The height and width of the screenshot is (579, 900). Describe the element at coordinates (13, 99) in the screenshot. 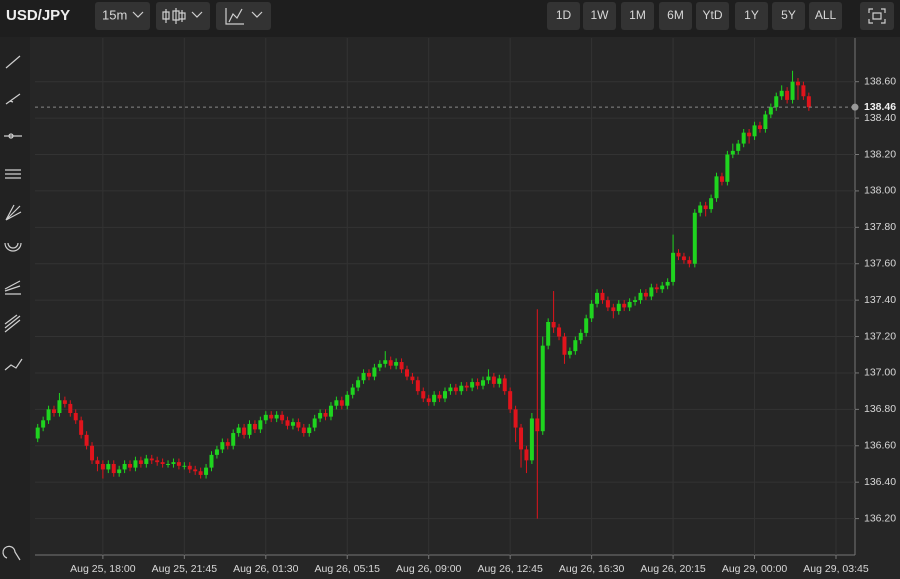

I see `ray-tool` at that location.